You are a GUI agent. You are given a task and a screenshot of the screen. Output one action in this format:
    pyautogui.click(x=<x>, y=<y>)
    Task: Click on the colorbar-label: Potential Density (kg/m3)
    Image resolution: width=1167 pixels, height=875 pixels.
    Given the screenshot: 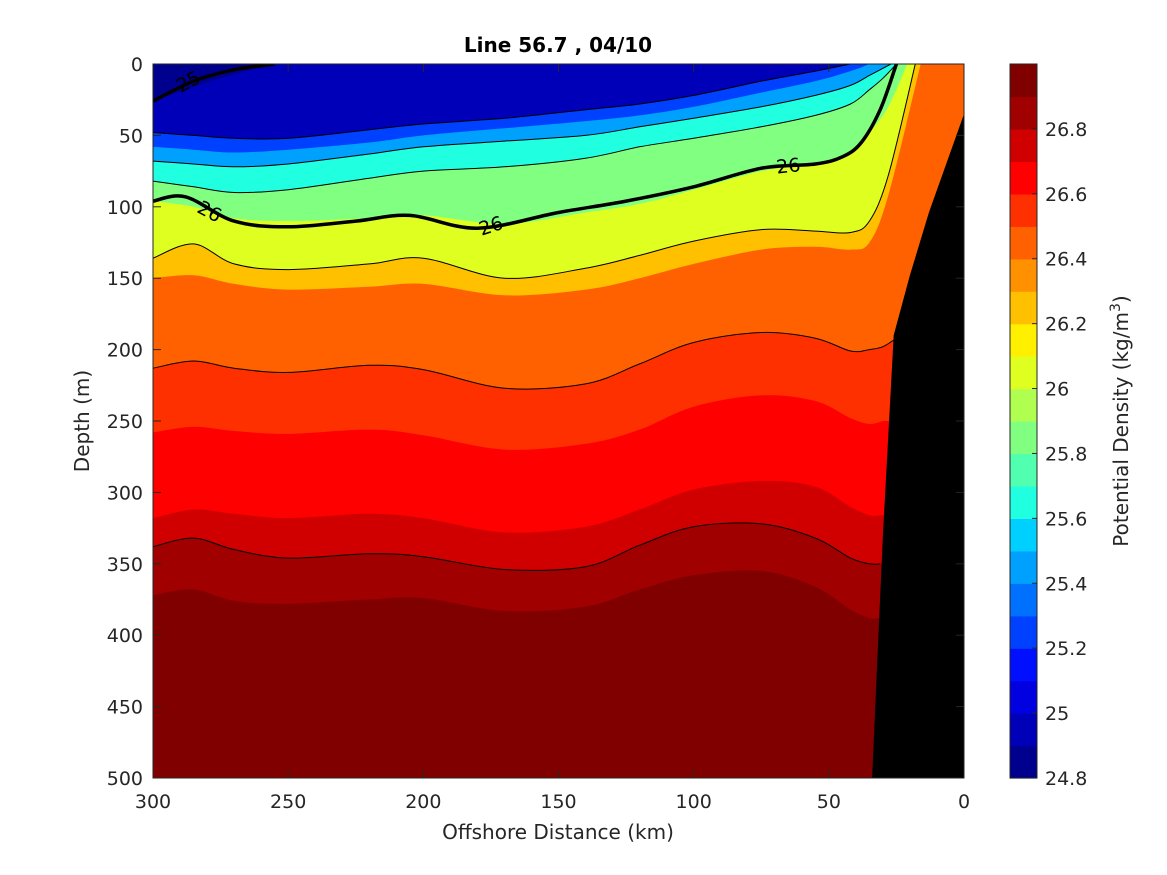 What is the action you would take?
    pyautogui.click(x=1120, y=420)
    